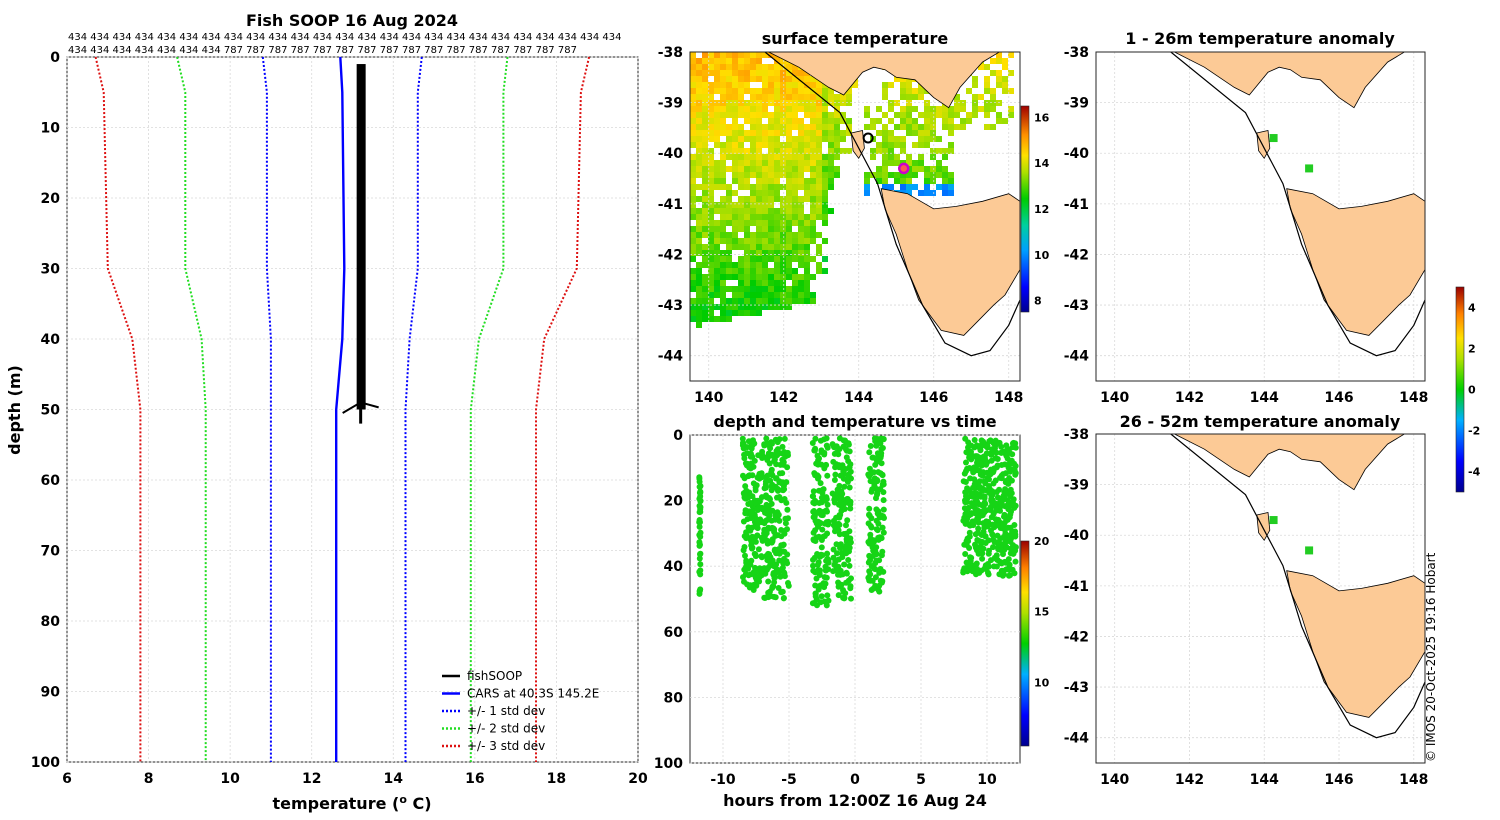 Image resolution: width=1500 pixels, height=820 pixels. I want to click on profile-ytick-label: 60, so click(51, 481).